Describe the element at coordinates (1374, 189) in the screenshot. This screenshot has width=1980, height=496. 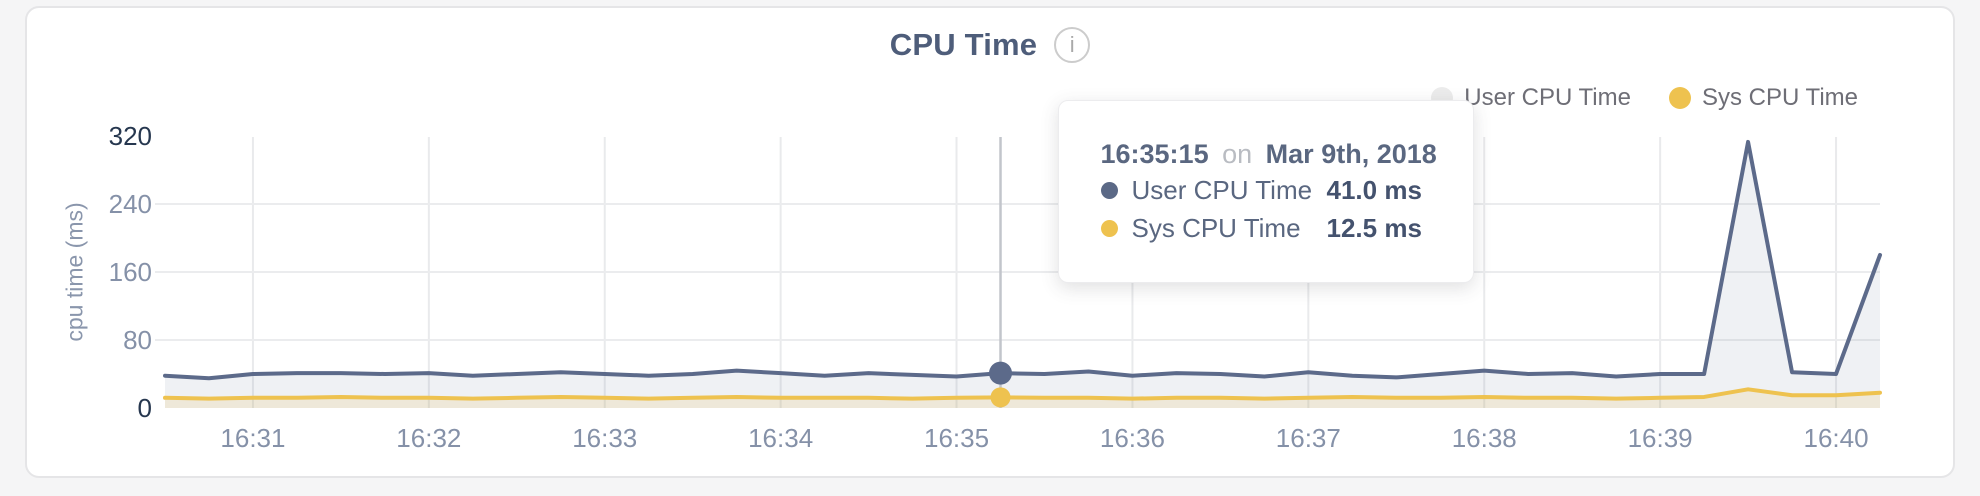
I see `tooltip-value-user: 41.0 ms` at that location.